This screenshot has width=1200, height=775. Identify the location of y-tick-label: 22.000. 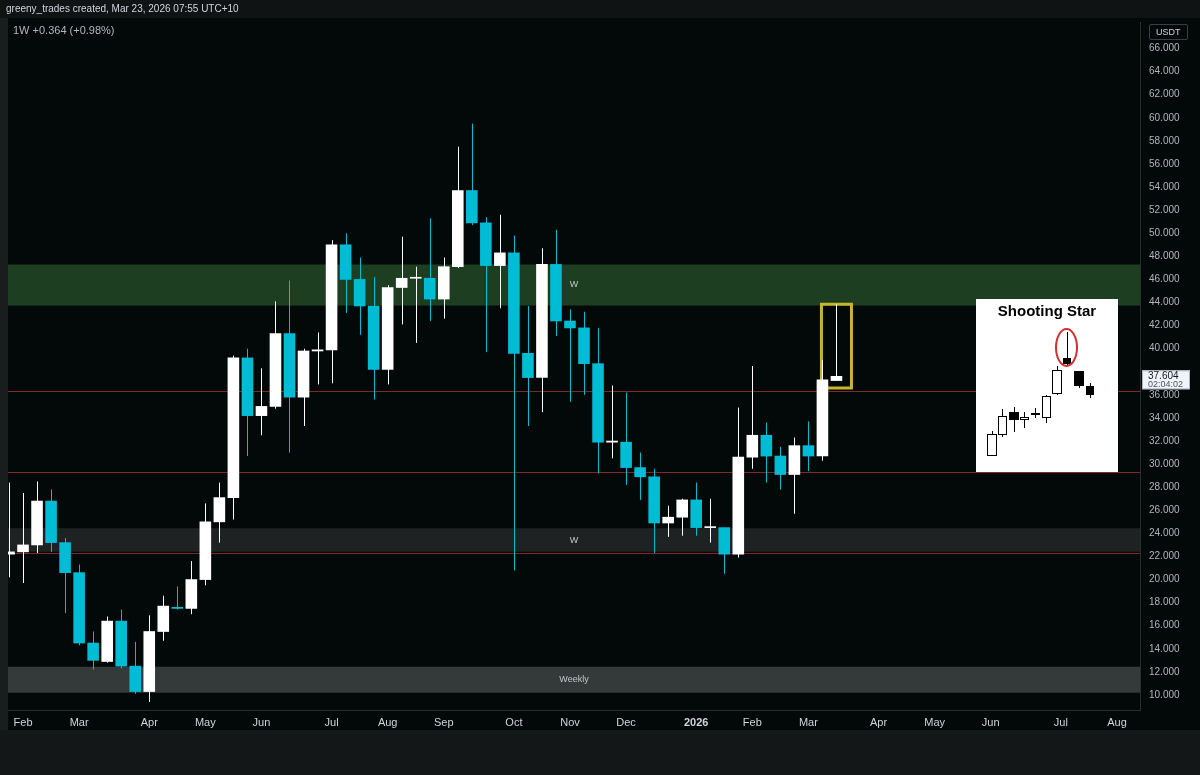
(1165, 556).